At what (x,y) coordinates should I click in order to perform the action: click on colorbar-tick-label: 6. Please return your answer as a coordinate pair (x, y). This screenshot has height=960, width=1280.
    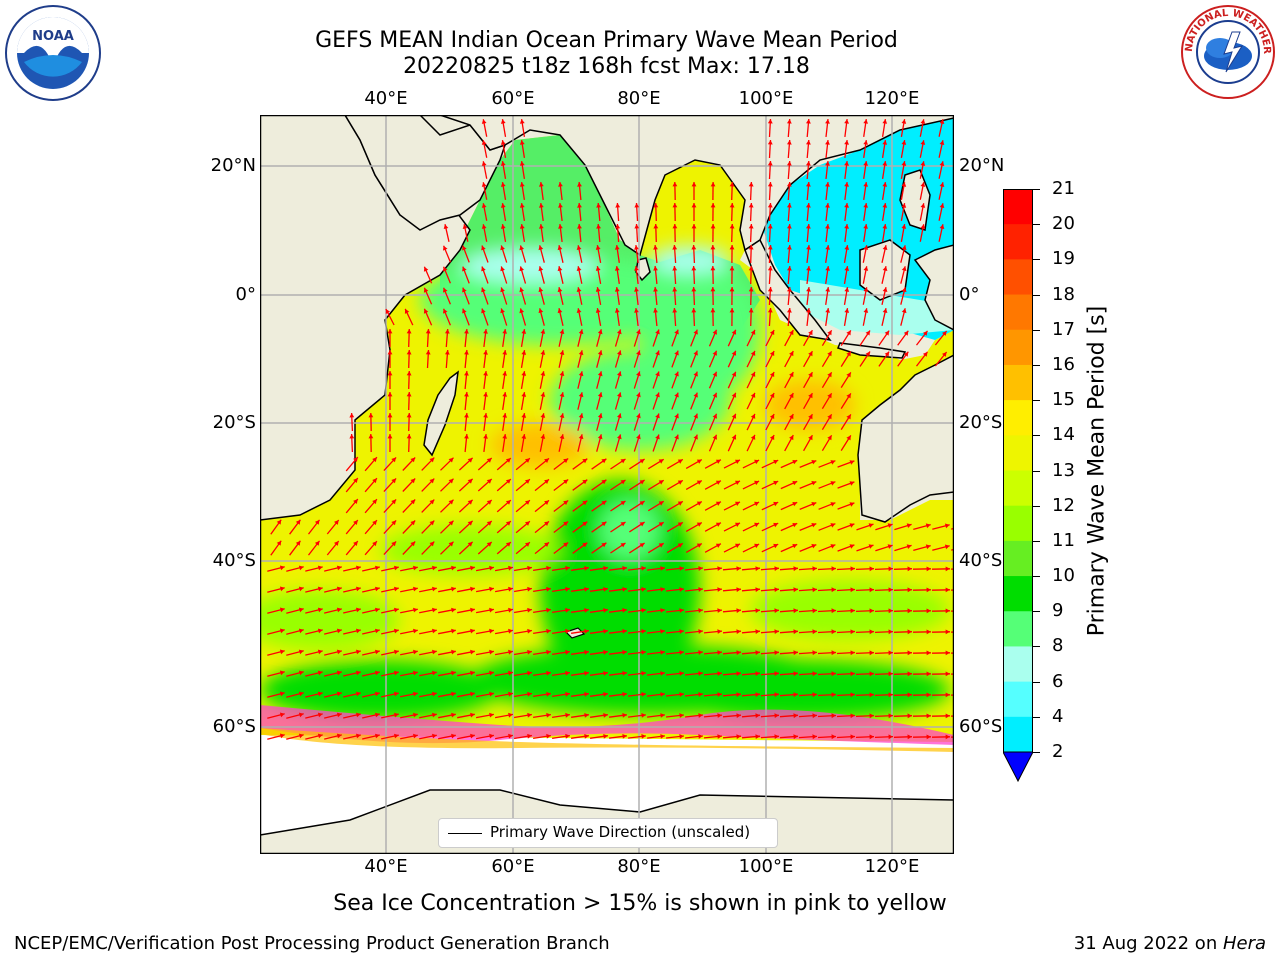
    Looking at the image, I should click on (1058, 681).